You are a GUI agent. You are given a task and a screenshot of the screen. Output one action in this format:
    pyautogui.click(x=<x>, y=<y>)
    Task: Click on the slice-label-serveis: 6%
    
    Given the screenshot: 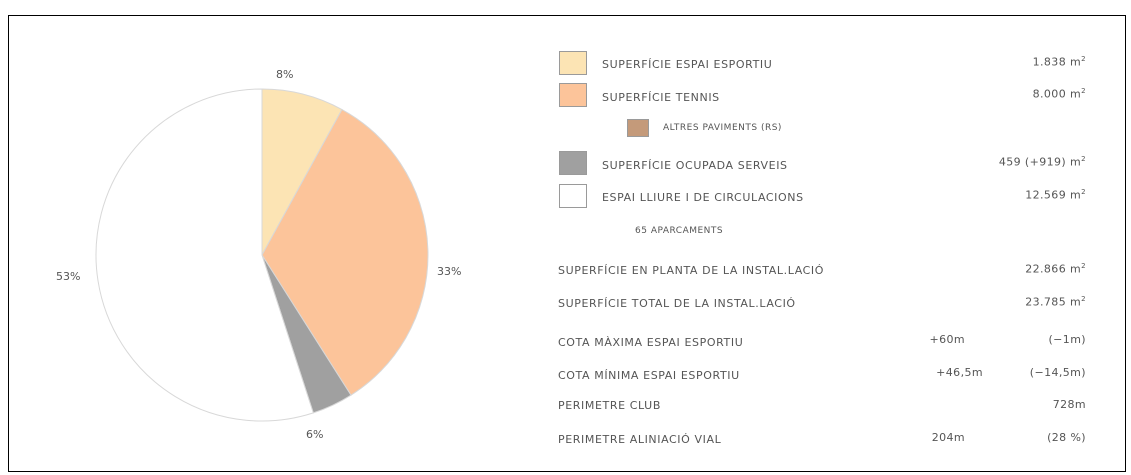 What is the action you would take?
    pyautogui.click(x=315, y=434)
    